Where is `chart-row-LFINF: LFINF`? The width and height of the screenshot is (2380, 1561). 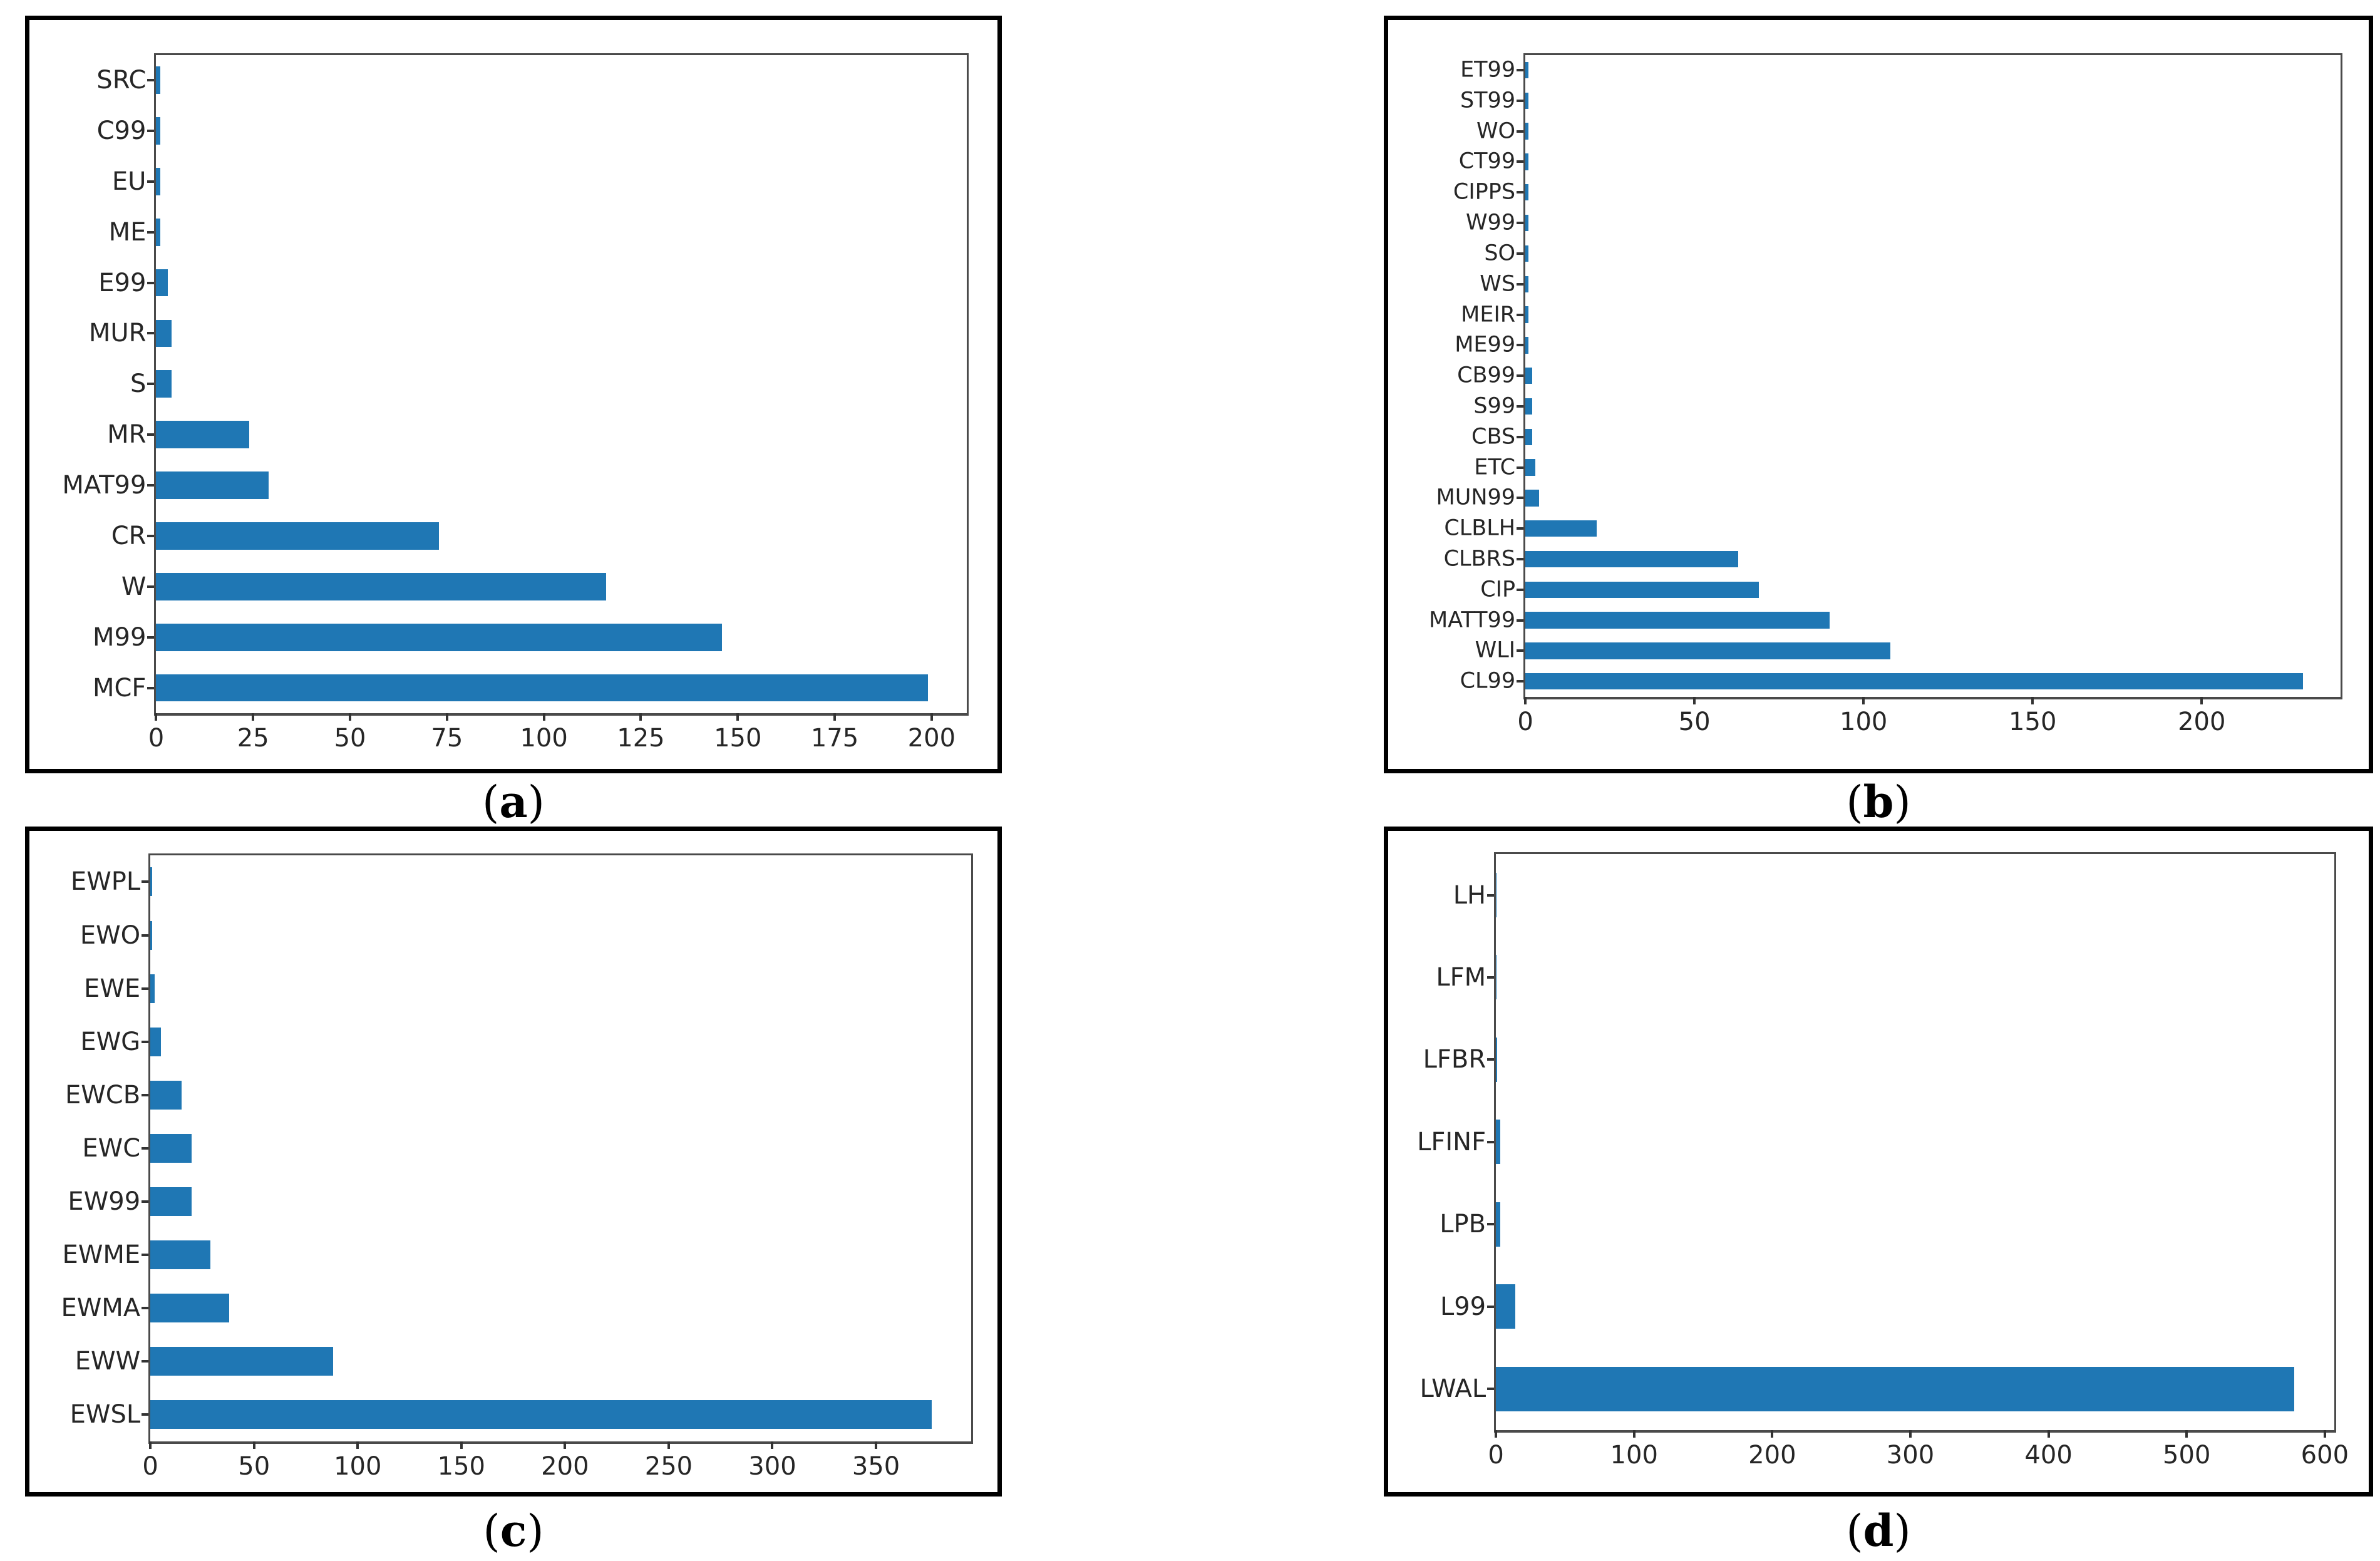
chart-row-LFINF: LFINF is located at coordinates (1875, 1142).